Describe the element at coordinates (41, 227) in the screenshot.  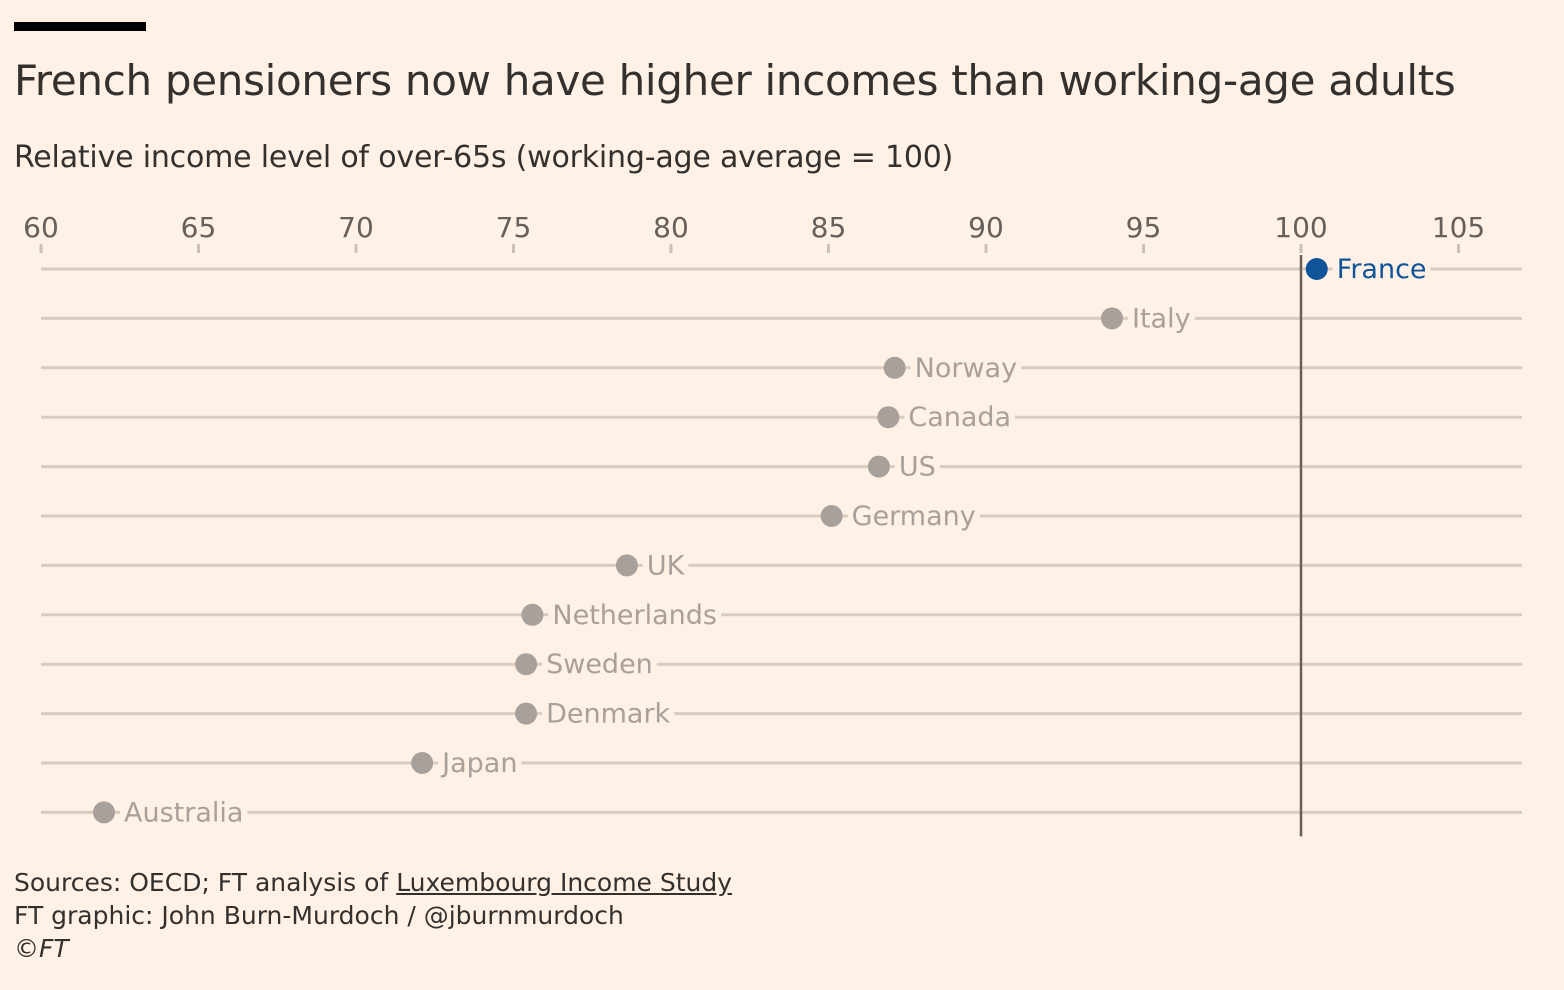
I see `x-tick-label: 60` at that location.